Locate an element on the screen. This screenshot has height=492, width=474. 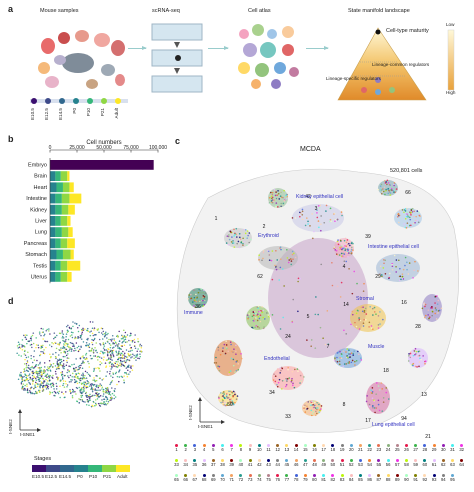
cluster-legend-entry: 18 is located at coordinates (332, 448).